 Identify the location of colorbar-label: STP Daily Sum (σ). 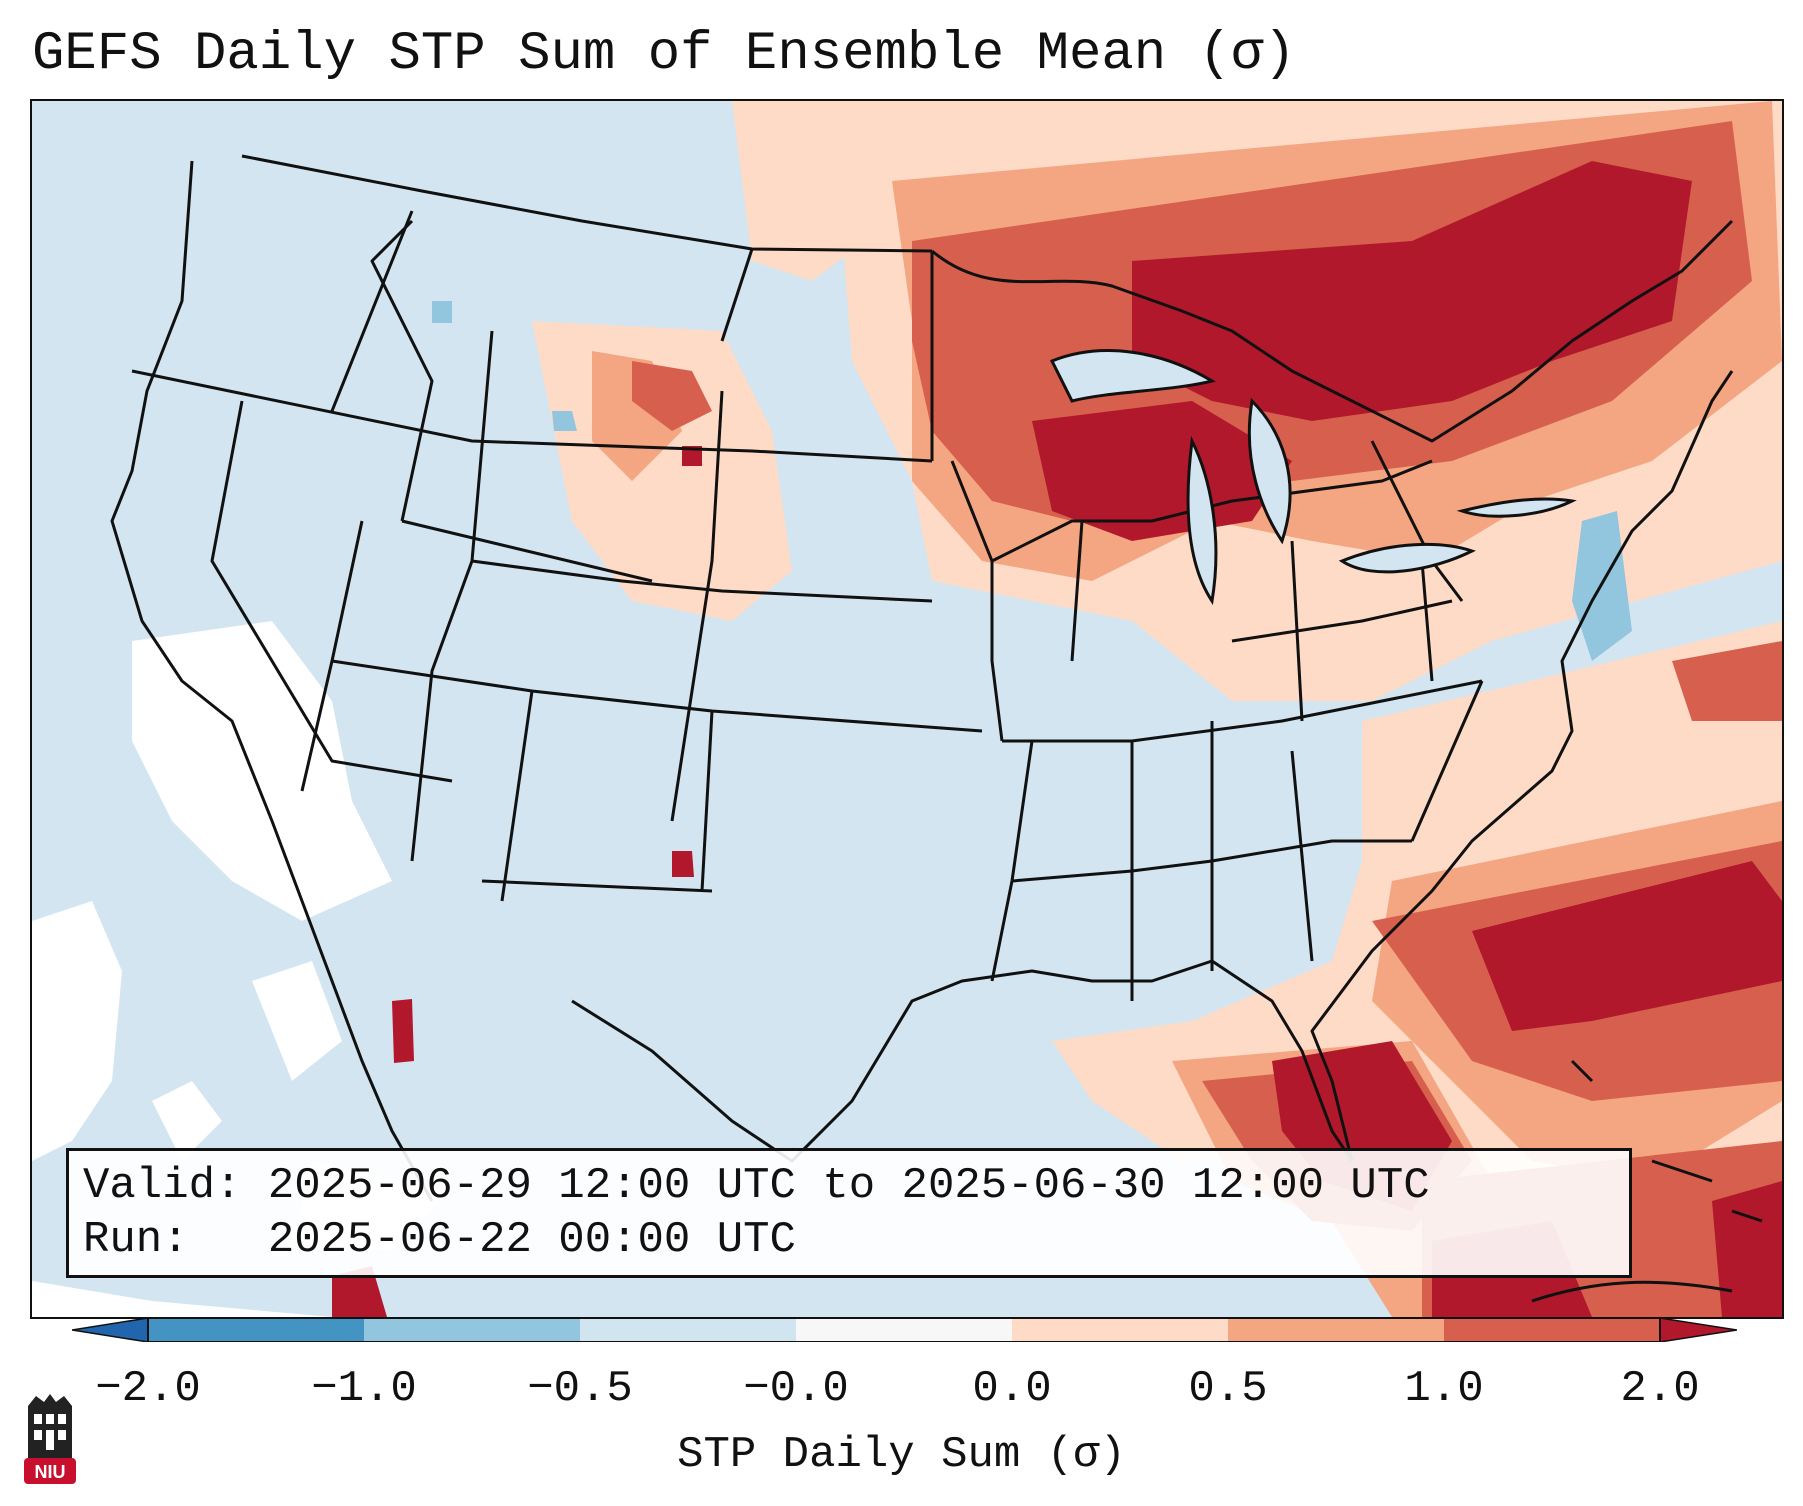
(901, 1455).